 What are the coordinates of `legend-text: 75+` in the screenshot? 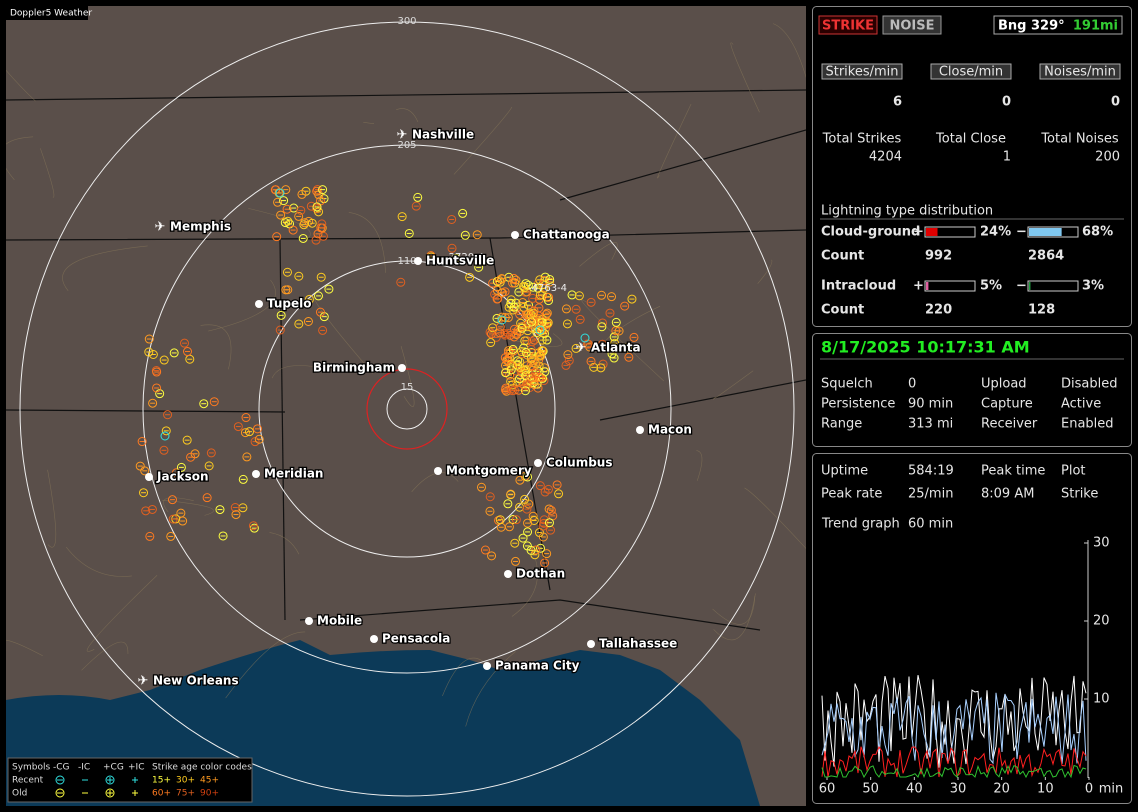 It's located at (185, 794).